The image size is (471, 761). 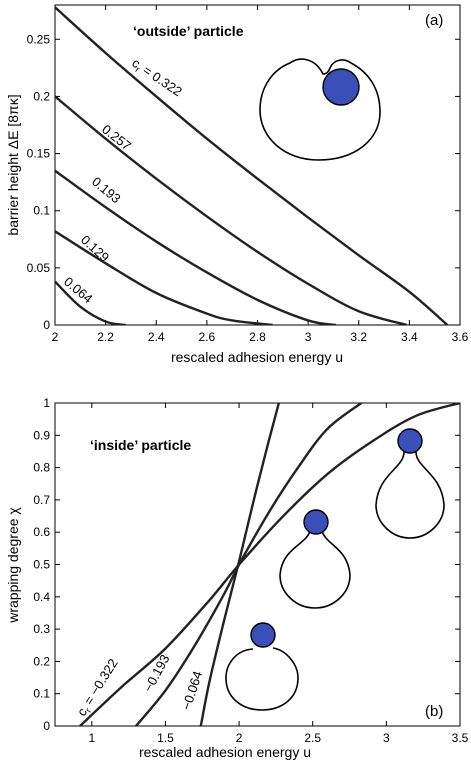 What do you see at coordinates (410, 483) in the screenshot?
I see `vesicle-inside-full-wrap` at bounding box center [410, 483].